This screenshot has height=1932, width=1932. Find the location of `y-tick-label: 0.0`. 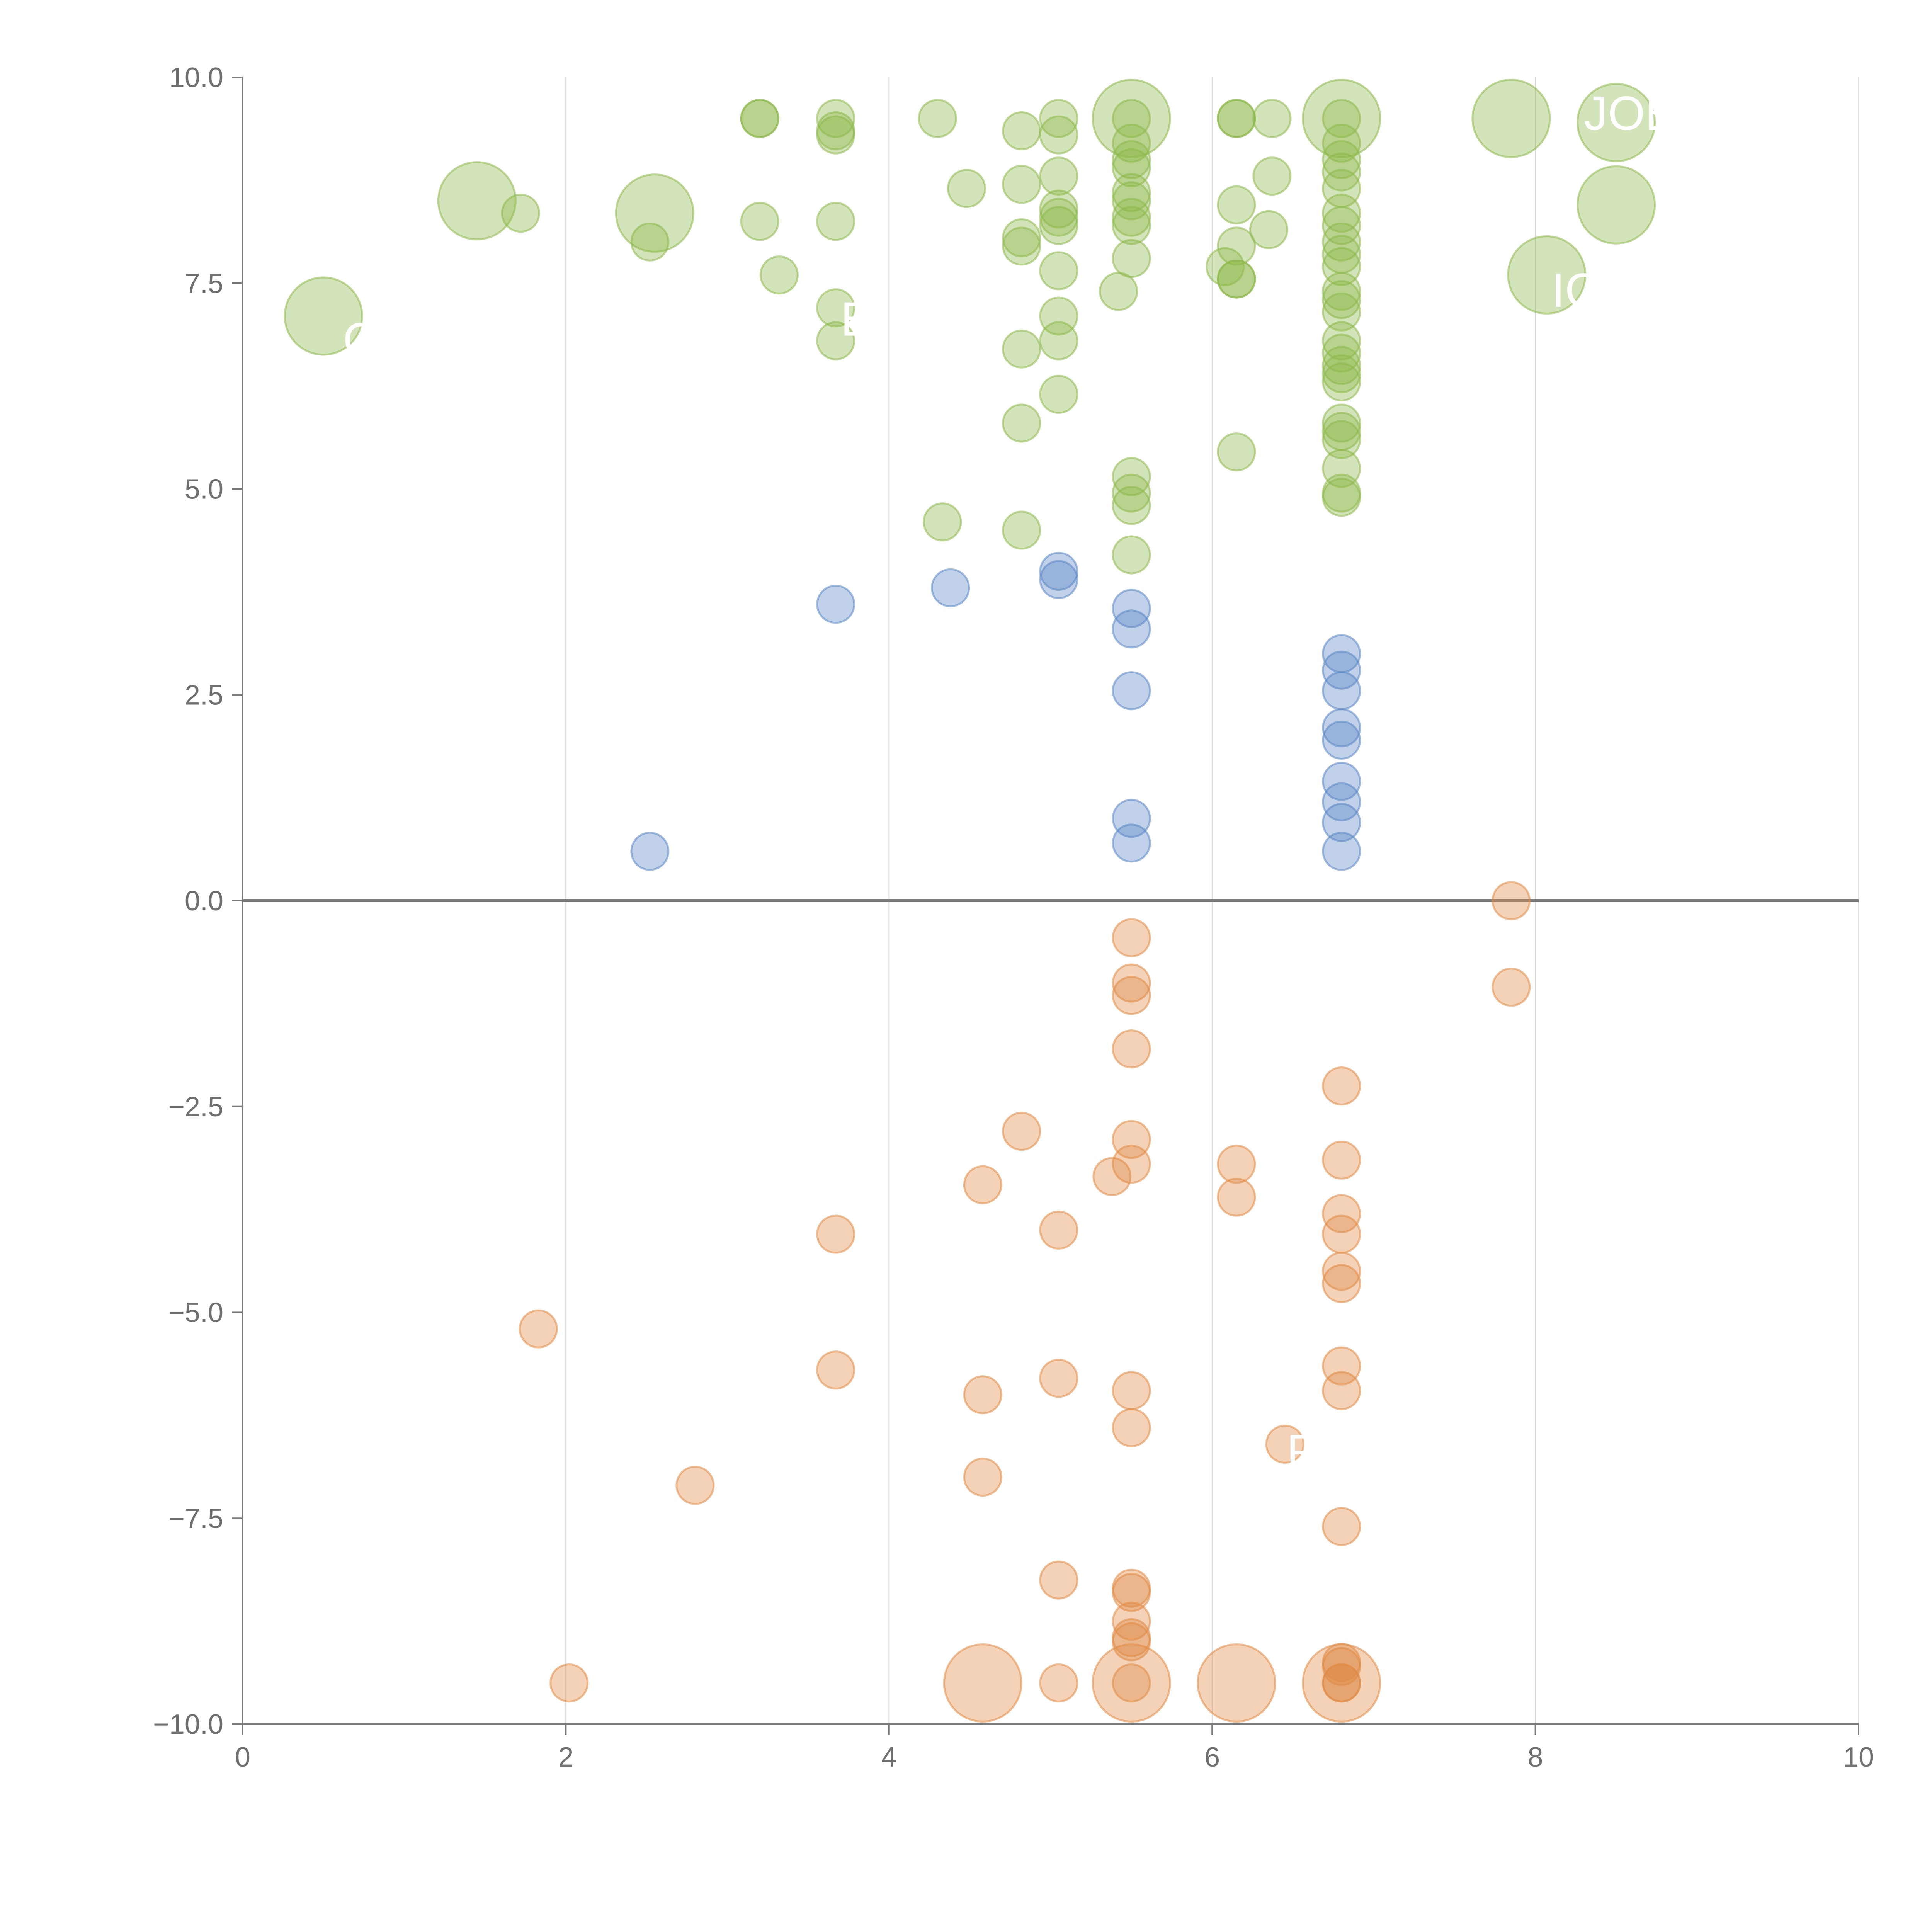

y-tick-label: 0.0 is located at coordinates (204, 901).